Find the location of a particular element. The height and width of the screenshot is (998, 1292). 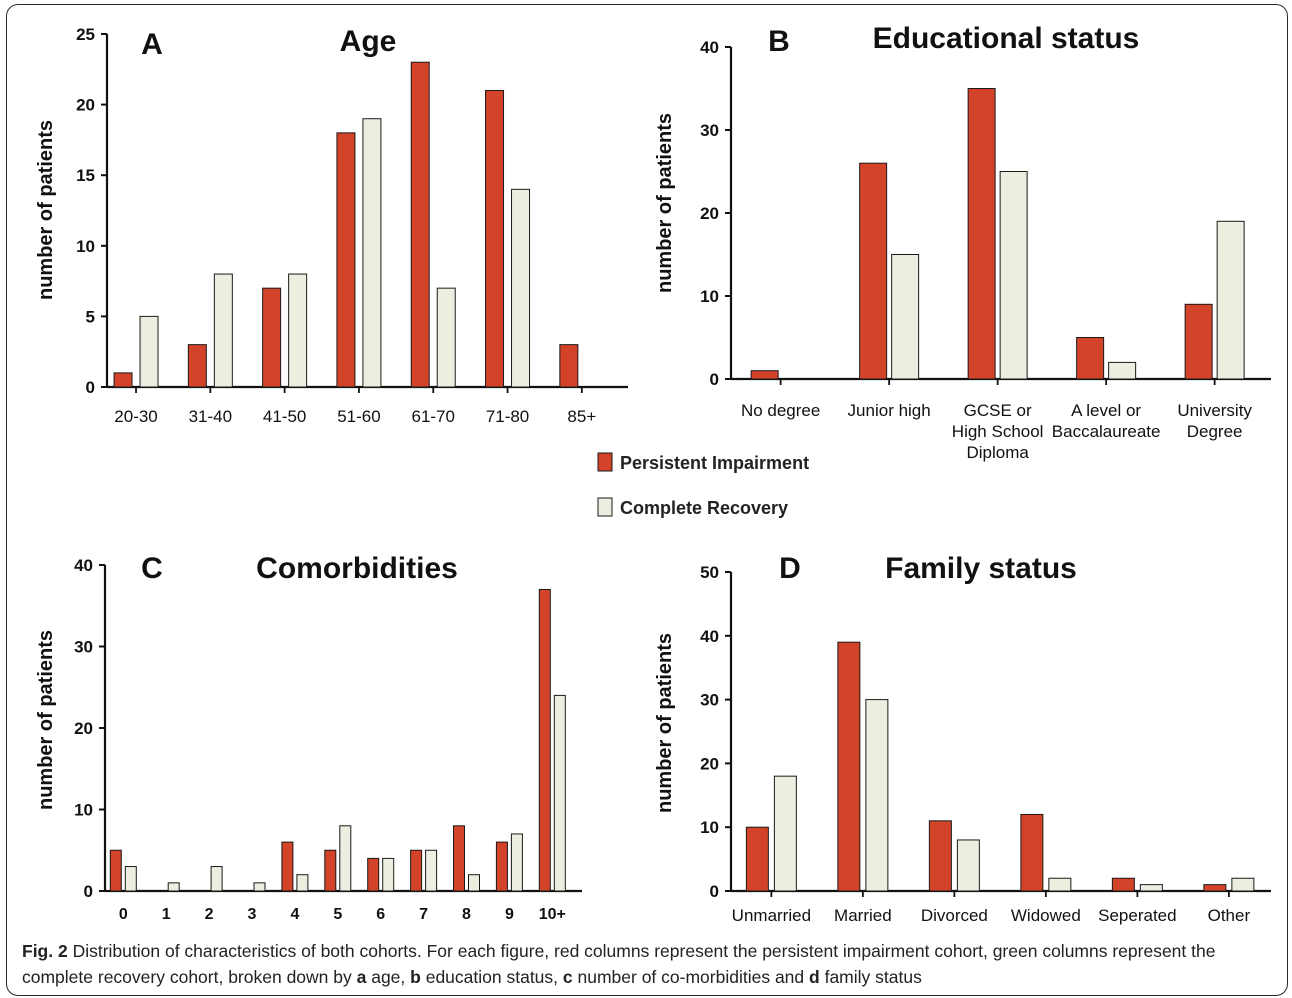

x-tick-label: Married is located at coordinates (863, 915).